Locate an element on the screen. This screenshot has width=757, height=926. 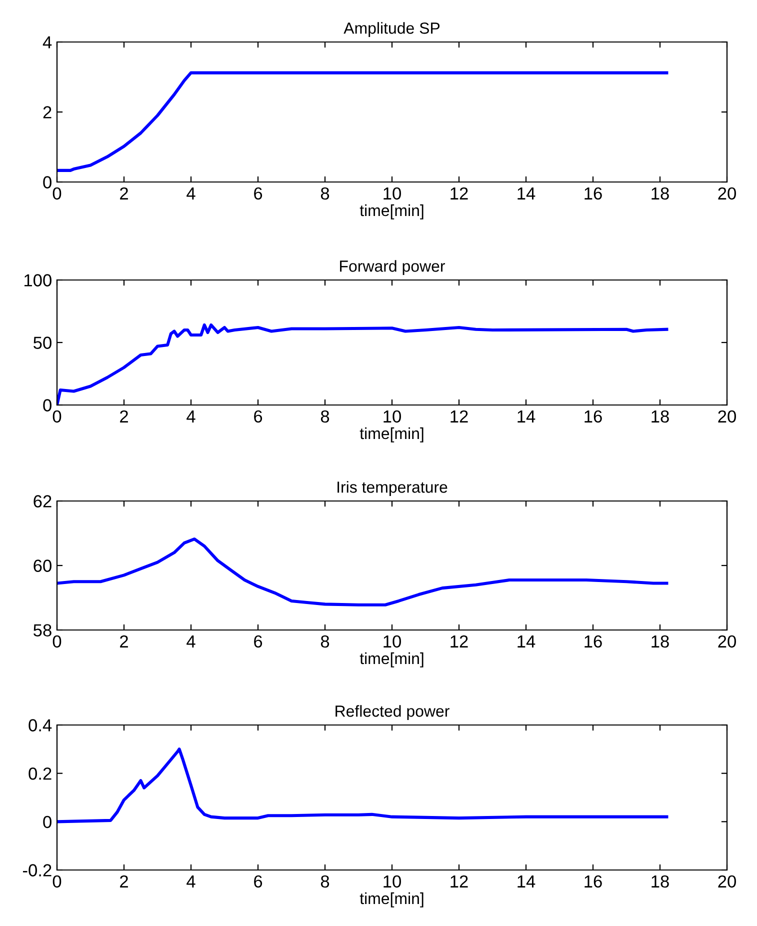
chart-title: Forward power is located at coordinates (392, 267).